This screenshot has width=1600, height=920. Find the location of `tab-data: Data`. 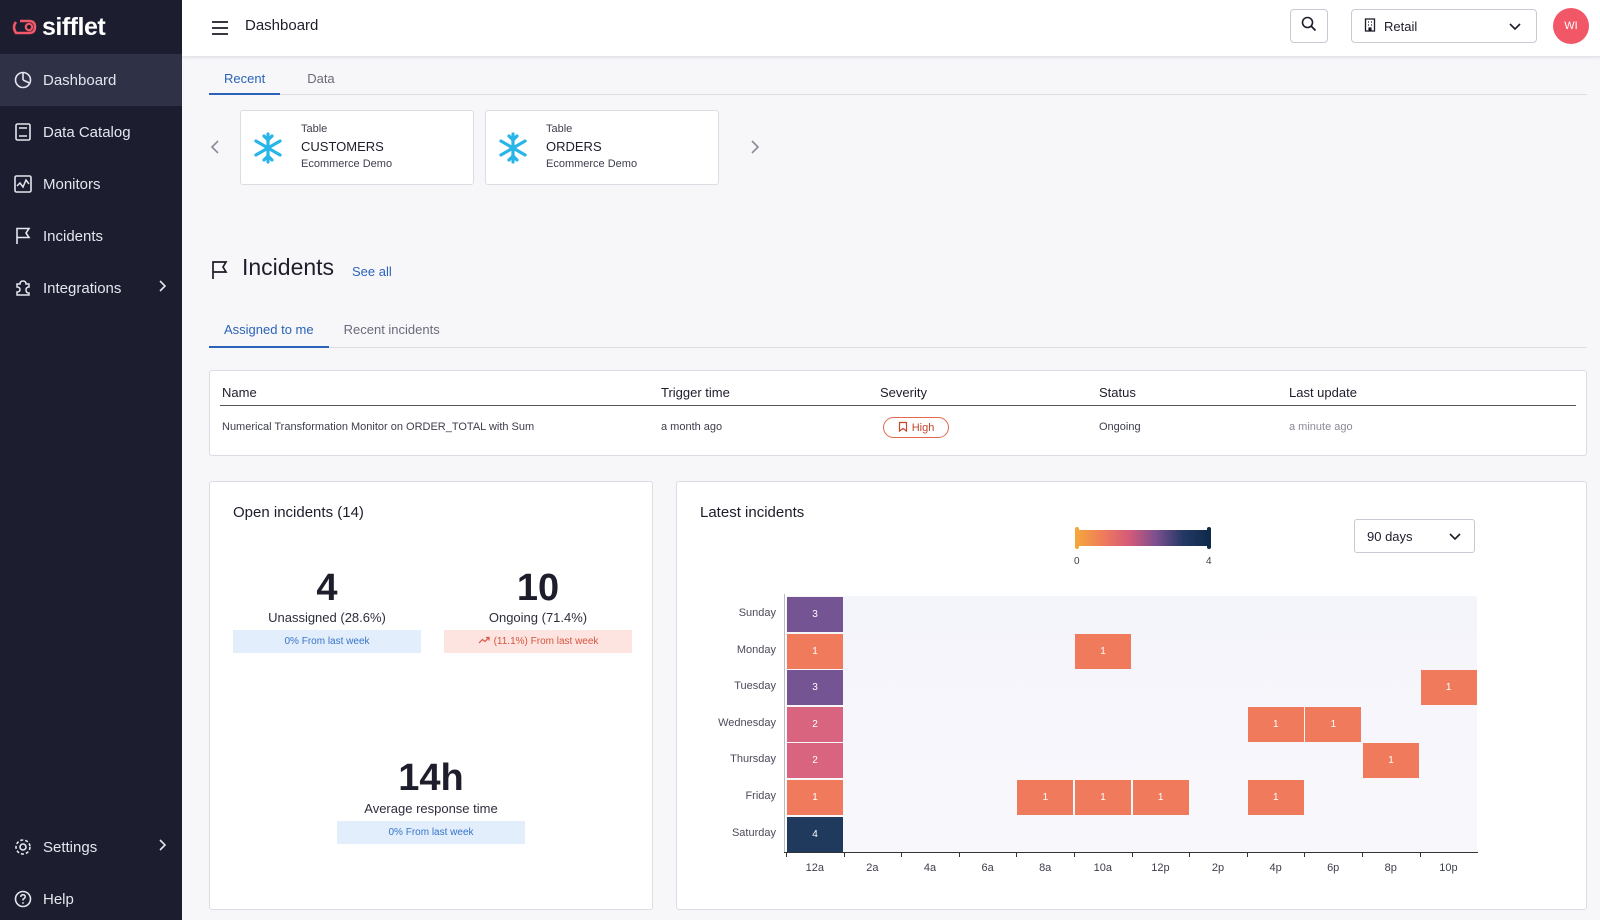

tab-data: Data is located at coordinates (321, 78).